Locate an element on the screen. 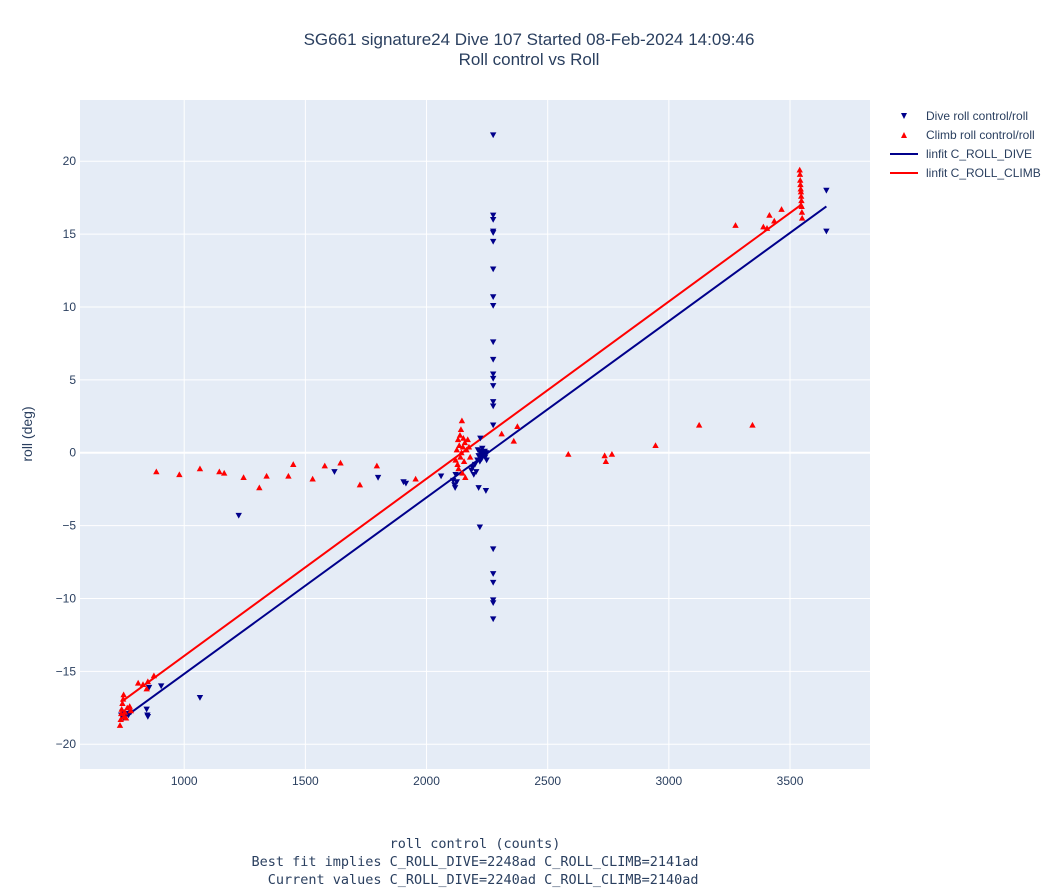  legend-label: Dive roll control/roll is located at coordinates (977, 115).